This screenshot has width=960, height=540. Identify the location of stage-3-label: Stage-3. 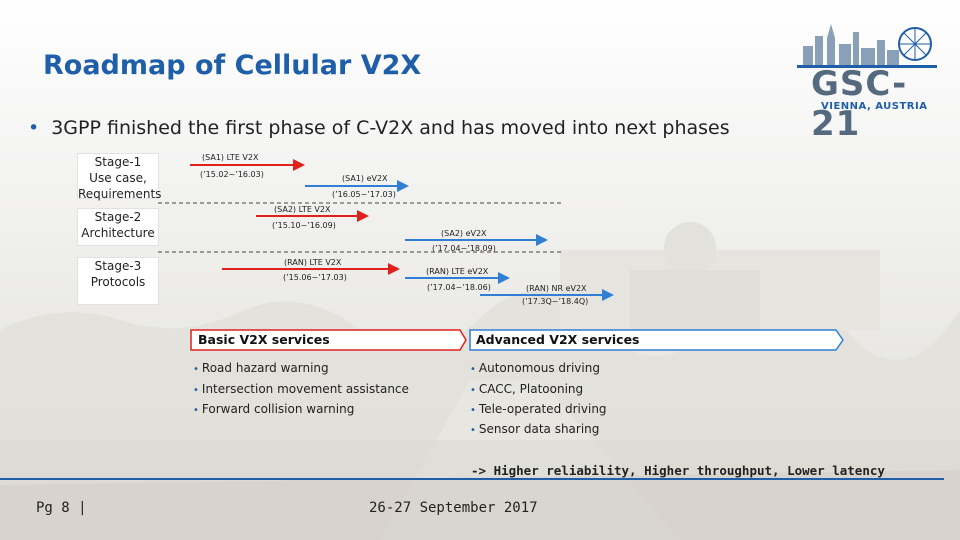
(118, 266).